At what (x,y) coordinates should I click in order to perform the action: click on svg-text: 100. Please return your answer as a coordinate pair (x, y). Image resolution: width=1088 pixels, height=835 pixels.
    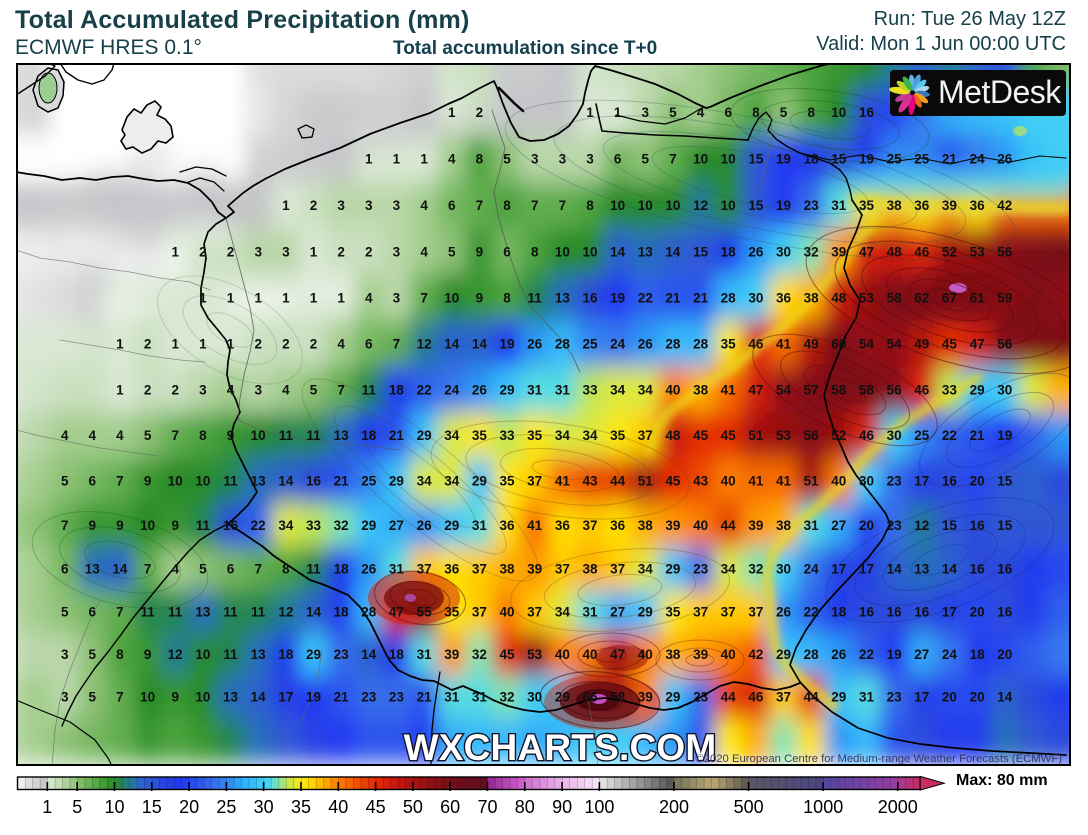
    Looking at the image, I should click on (599, 807).